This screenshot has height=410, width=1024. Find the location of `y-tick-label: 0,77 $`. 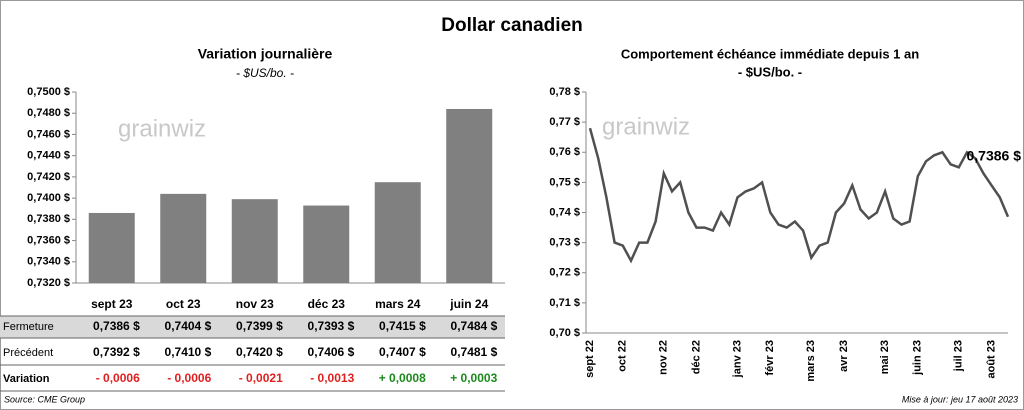

y-tick-label: 0,77 $ is located at coordinates (564, 122).